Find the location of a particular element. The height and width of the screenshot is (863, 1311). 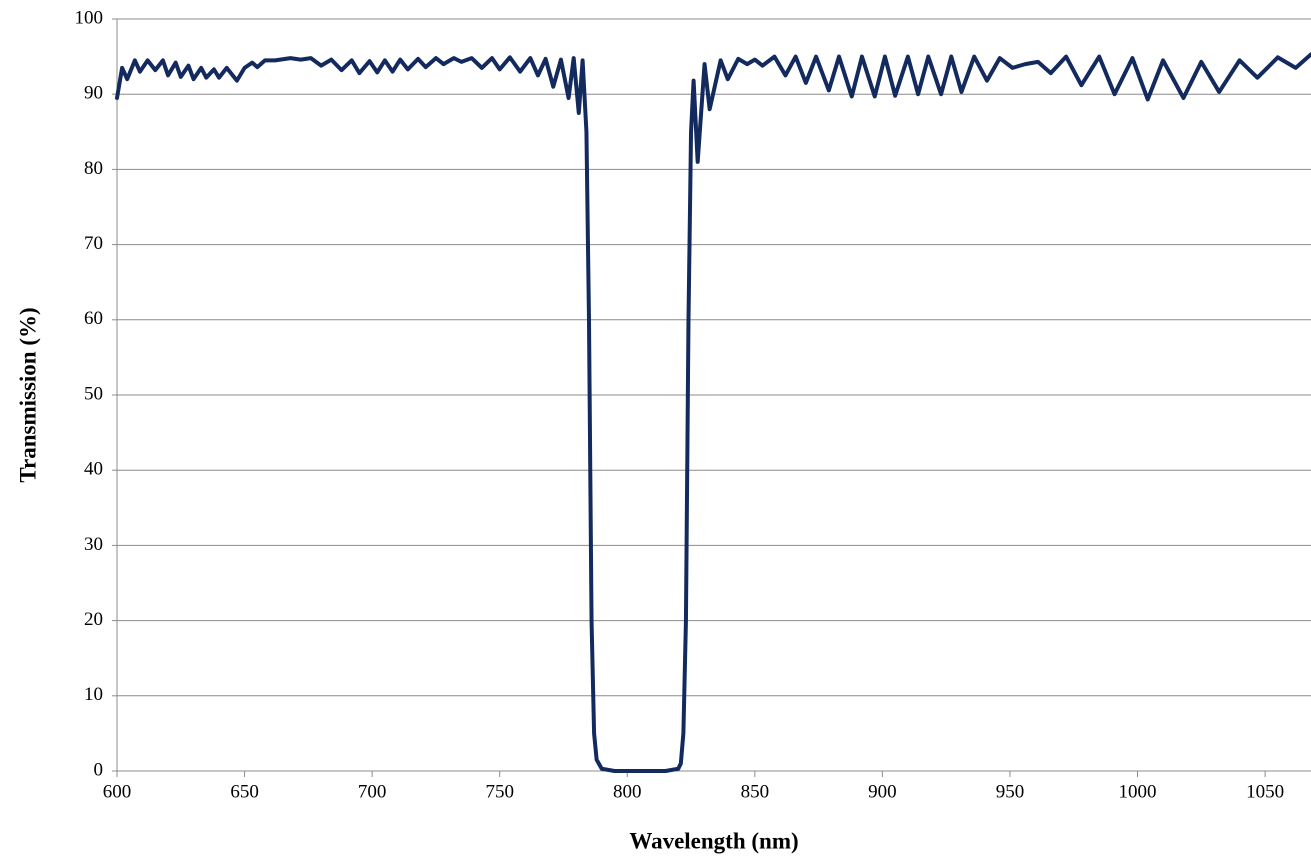

x-tick-label: 900 is located at coordinates (882, 791).